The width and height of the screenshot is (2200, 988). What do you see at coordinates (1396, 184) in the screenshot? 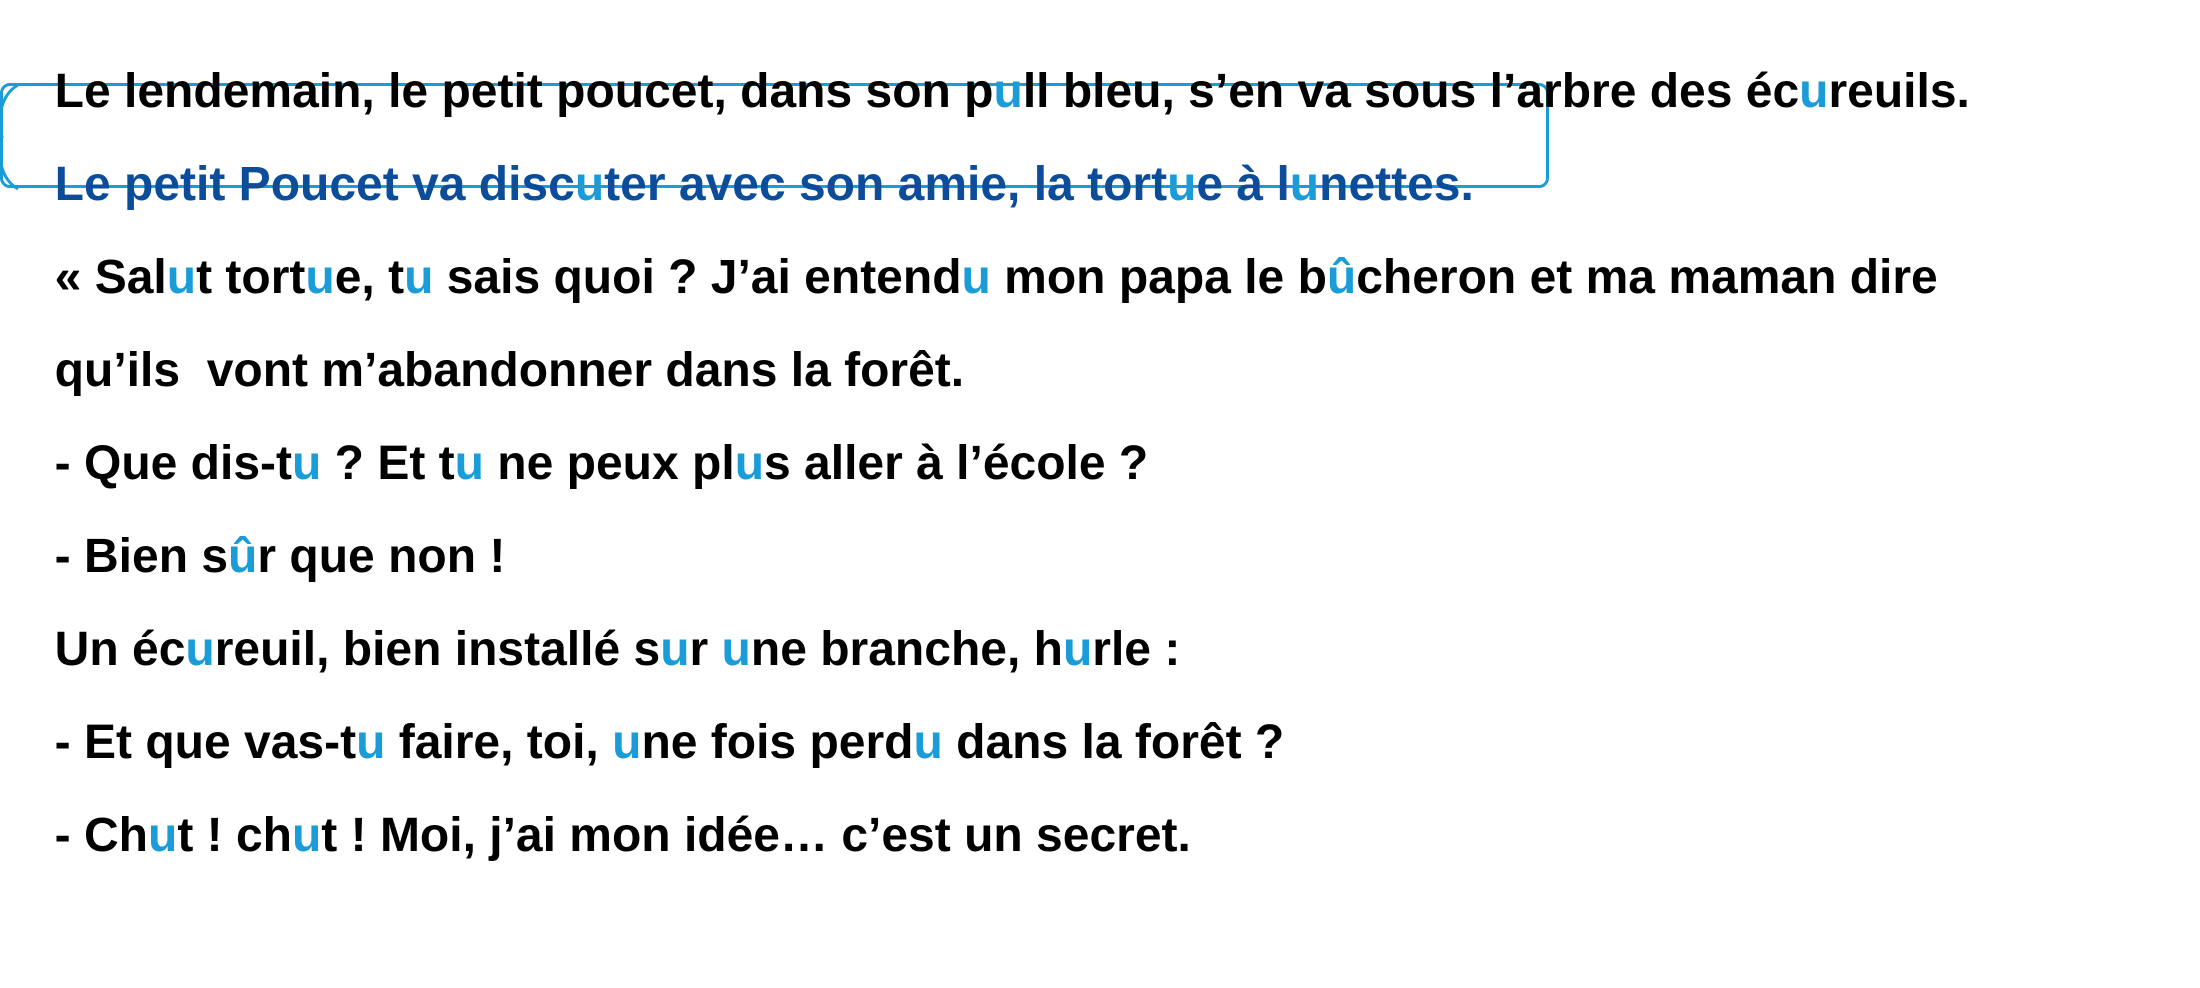
I see `text-segment: nettes.` at bounding box center [1396, 184].